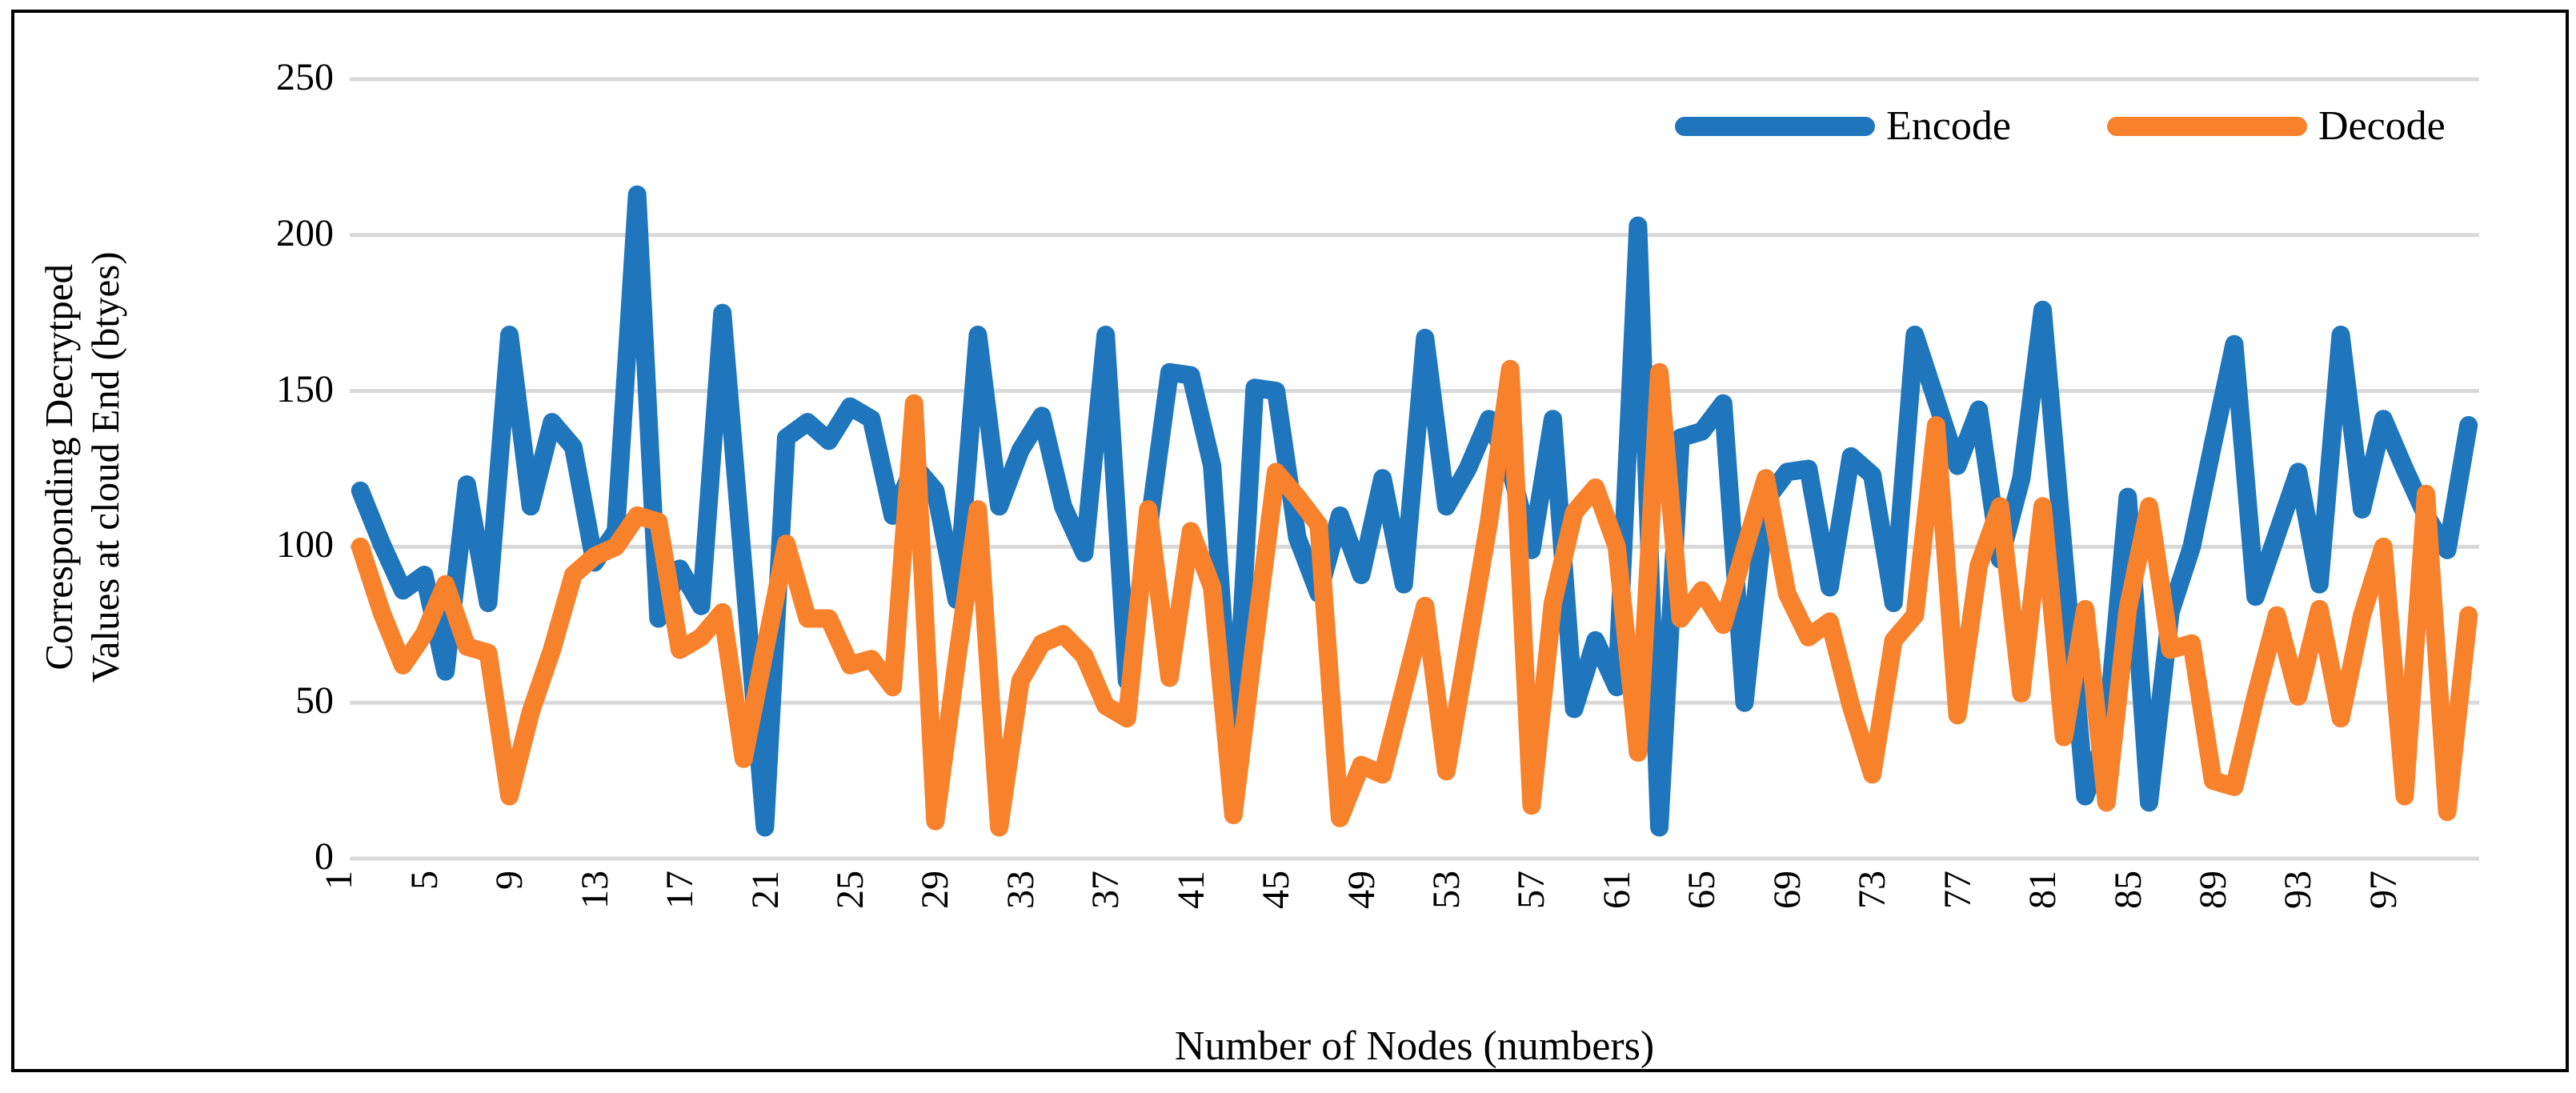 Image resolution: width=2576 pixels, height=1093 pixels. I want to click on legend-label: Encode, so click(1948, 126).